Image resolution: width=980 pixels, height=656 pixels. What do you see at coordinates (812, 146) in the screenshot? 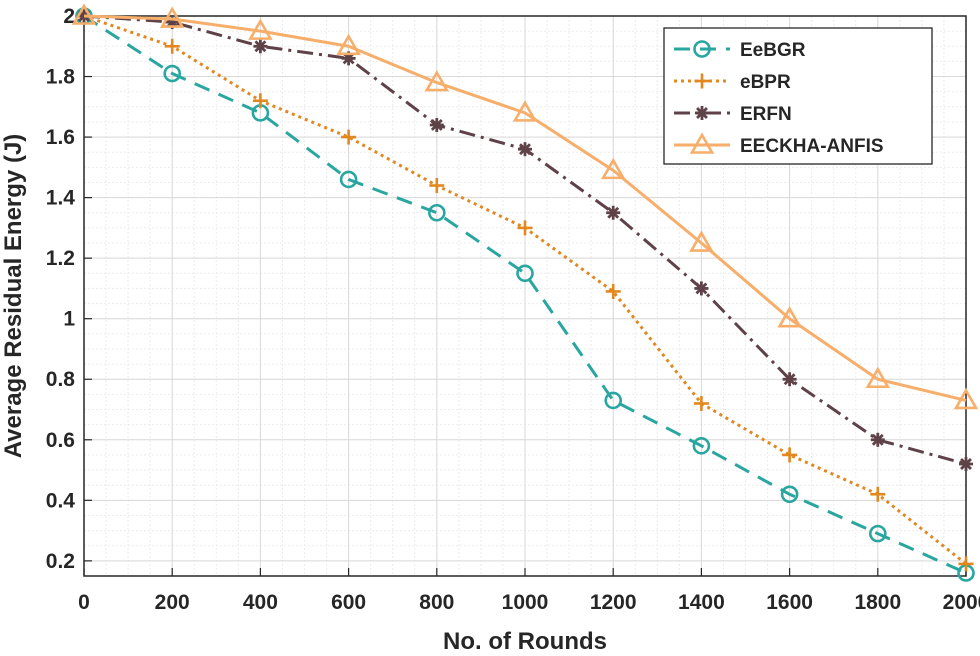
I see `legend-label: EECKHA-ANFIS` at bounding box center [812, 146].